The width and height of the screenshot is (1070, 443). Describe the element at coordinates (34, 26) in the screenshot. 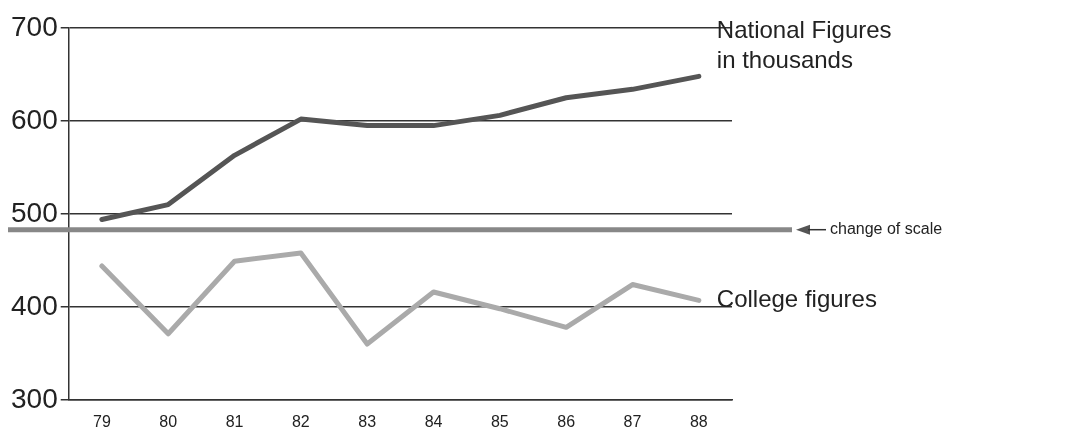

I see `y-tick-label: 700` at that location.